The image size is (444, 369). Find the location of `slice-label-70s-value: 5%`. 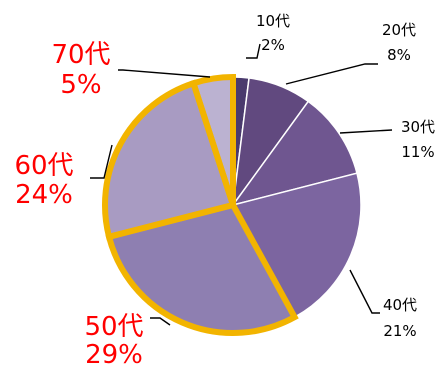

slice-label-70s-value: 5% is located at coordinates (80, 85).